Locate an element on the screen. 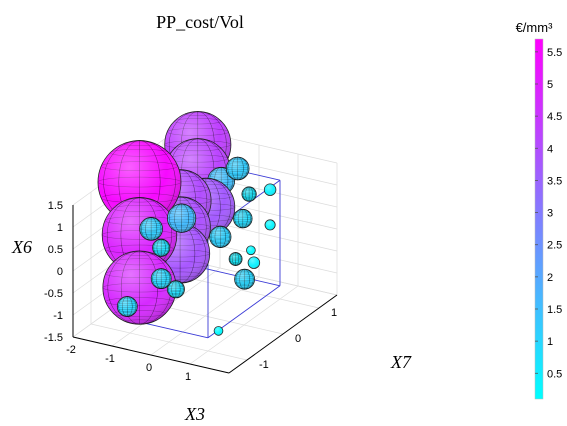  colorbar-tick-label: 1.5 is located at coordinates (554, 310).